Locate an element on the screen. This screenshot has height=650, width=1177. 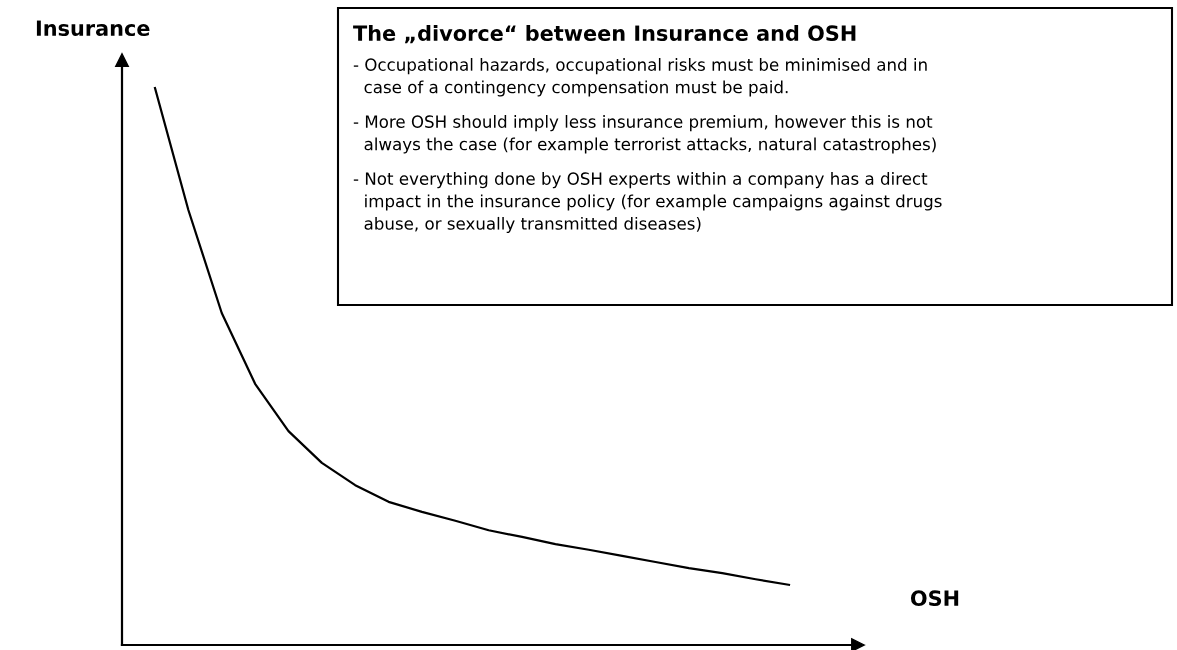
text: OSH is located at coordinates (934, 598).